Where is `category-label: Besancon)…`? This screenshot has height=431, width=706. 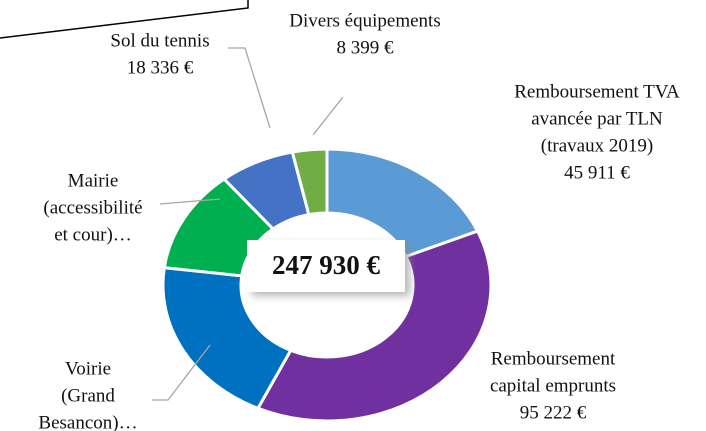
category-label: Besancon)… is located at coordinates (87, 421).